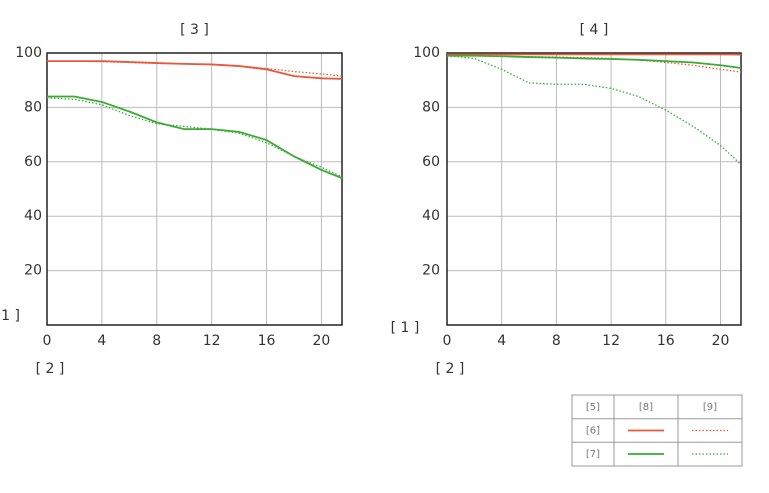  I want to click on legend-header: [8], so click(646, 407).